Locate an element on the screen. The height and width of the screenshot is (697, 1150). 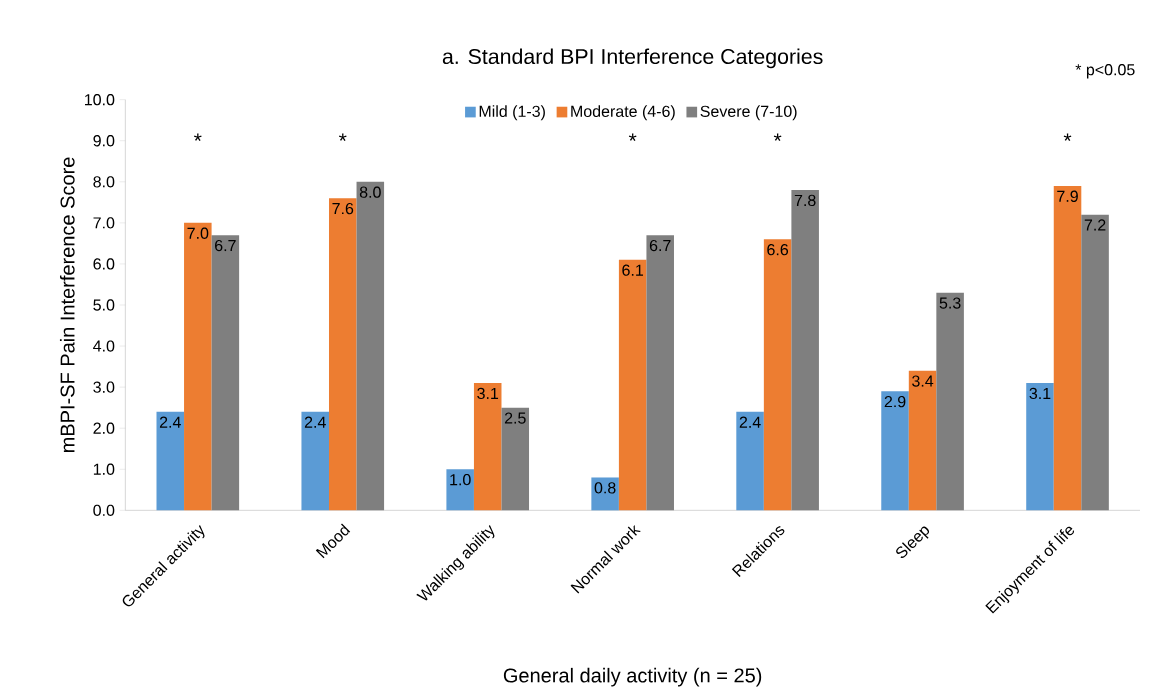
data-label: 5.3 is located at coordinates (950, 303).